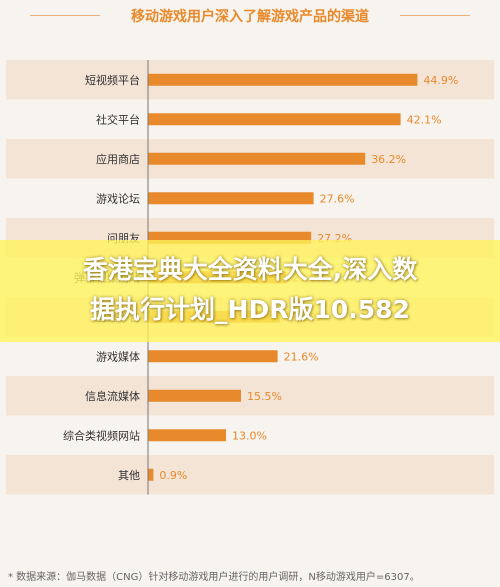  I want to click on banner-text: 香港宝典大全资料大全,深入数 据执行计划_HDR版10.582, so click(250, 290).